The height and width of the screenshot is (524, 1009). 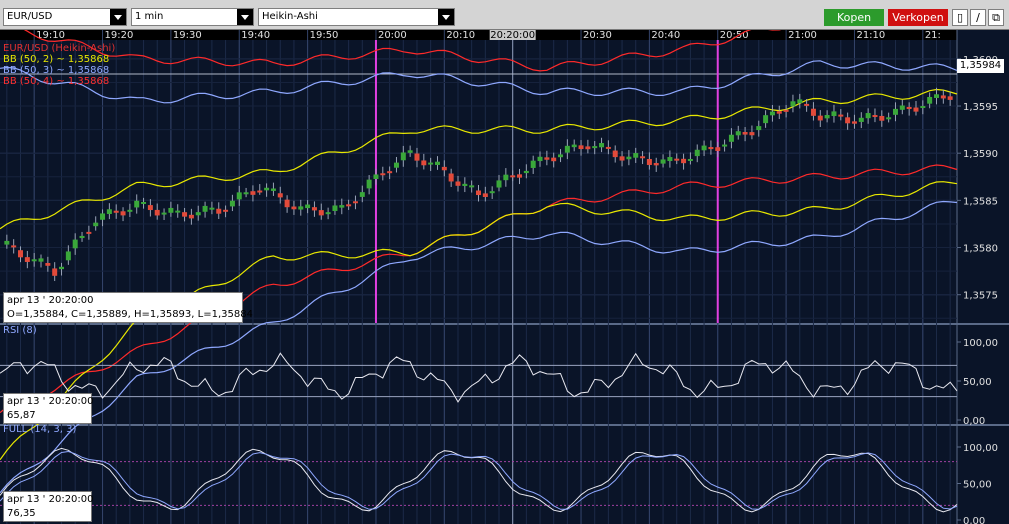 What do you see at coordinates (356, 17) in the screenshot?
I see `chart-type-select: Heikin-Ashi` at bounding box center [356, 17].